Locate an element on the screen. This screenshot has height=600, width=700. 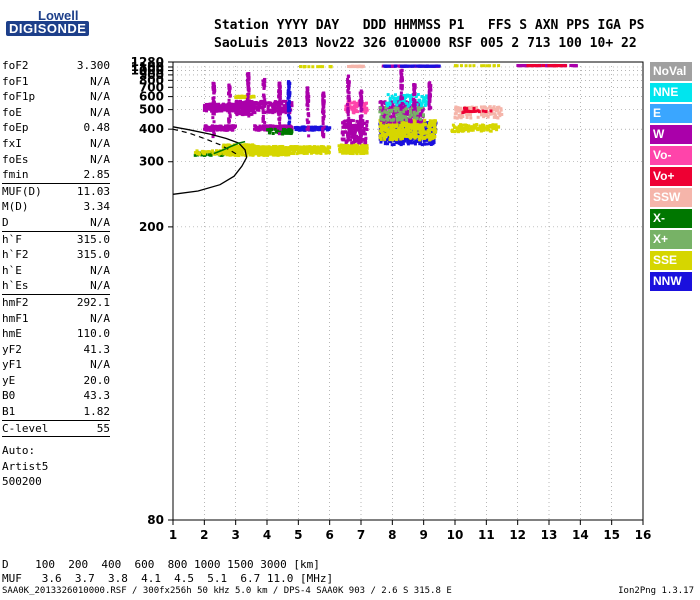
param-label: hmF1 is located at coordinates (15, 318).